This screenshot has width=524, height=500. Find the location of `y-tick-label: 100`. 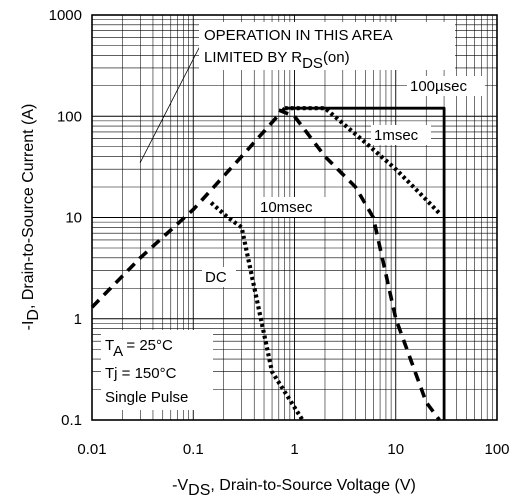

y-tick-label: 100 is located at coordinates (69, 116).